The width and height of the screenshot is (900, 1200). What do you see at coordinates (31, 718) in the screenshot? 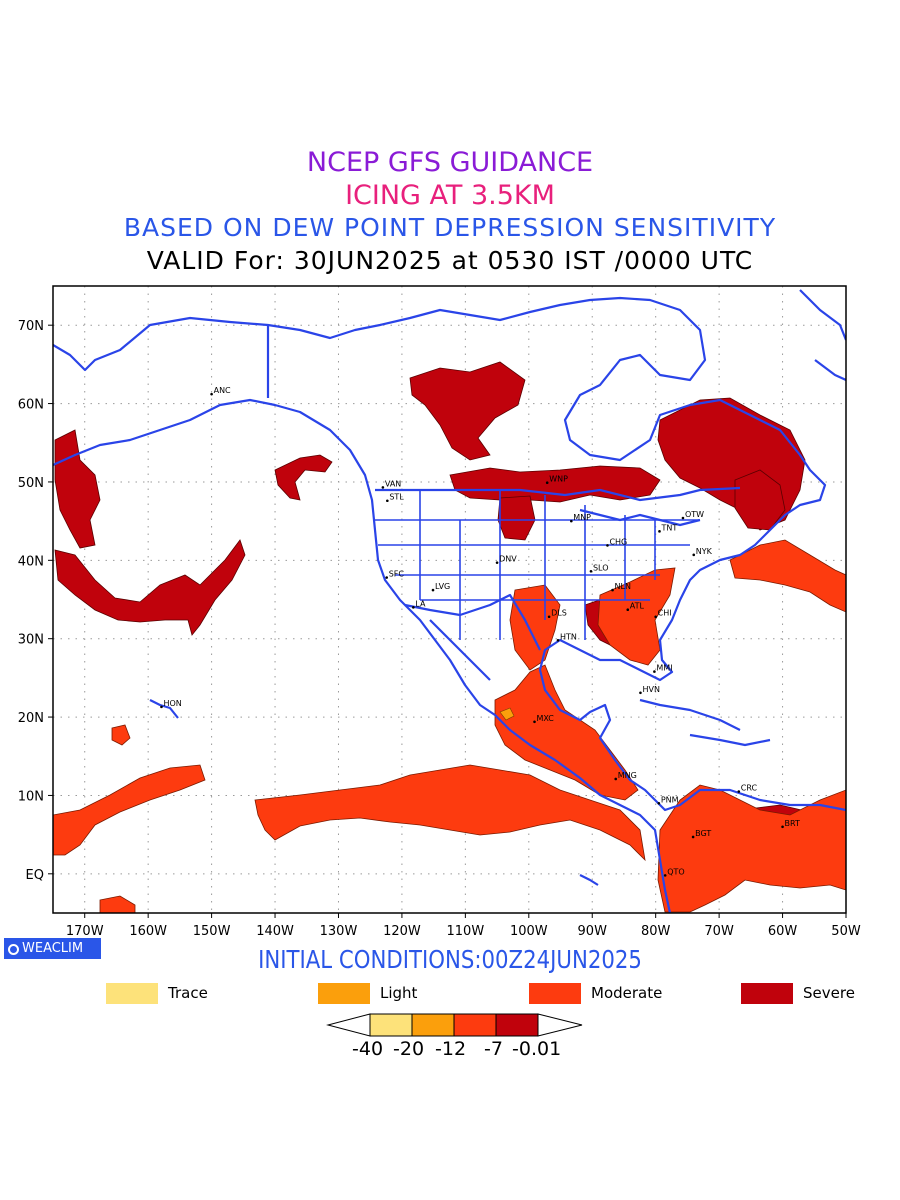
I see `y-tick-label: 20N` at bounding box center [31, 718].